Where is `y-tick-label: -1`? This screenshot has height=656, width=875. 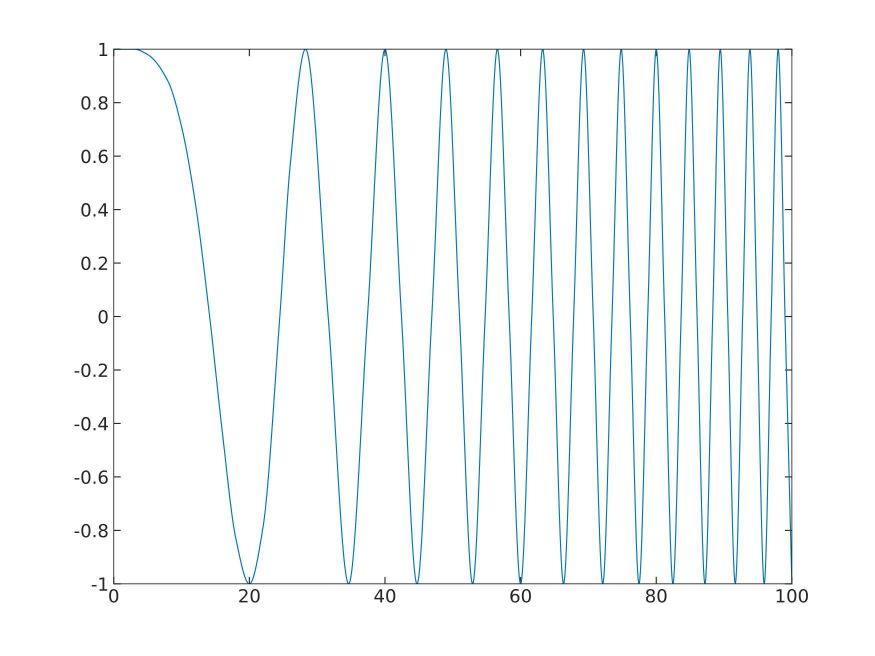 y-tick-label: -1 is located at coordinates (100, 584).